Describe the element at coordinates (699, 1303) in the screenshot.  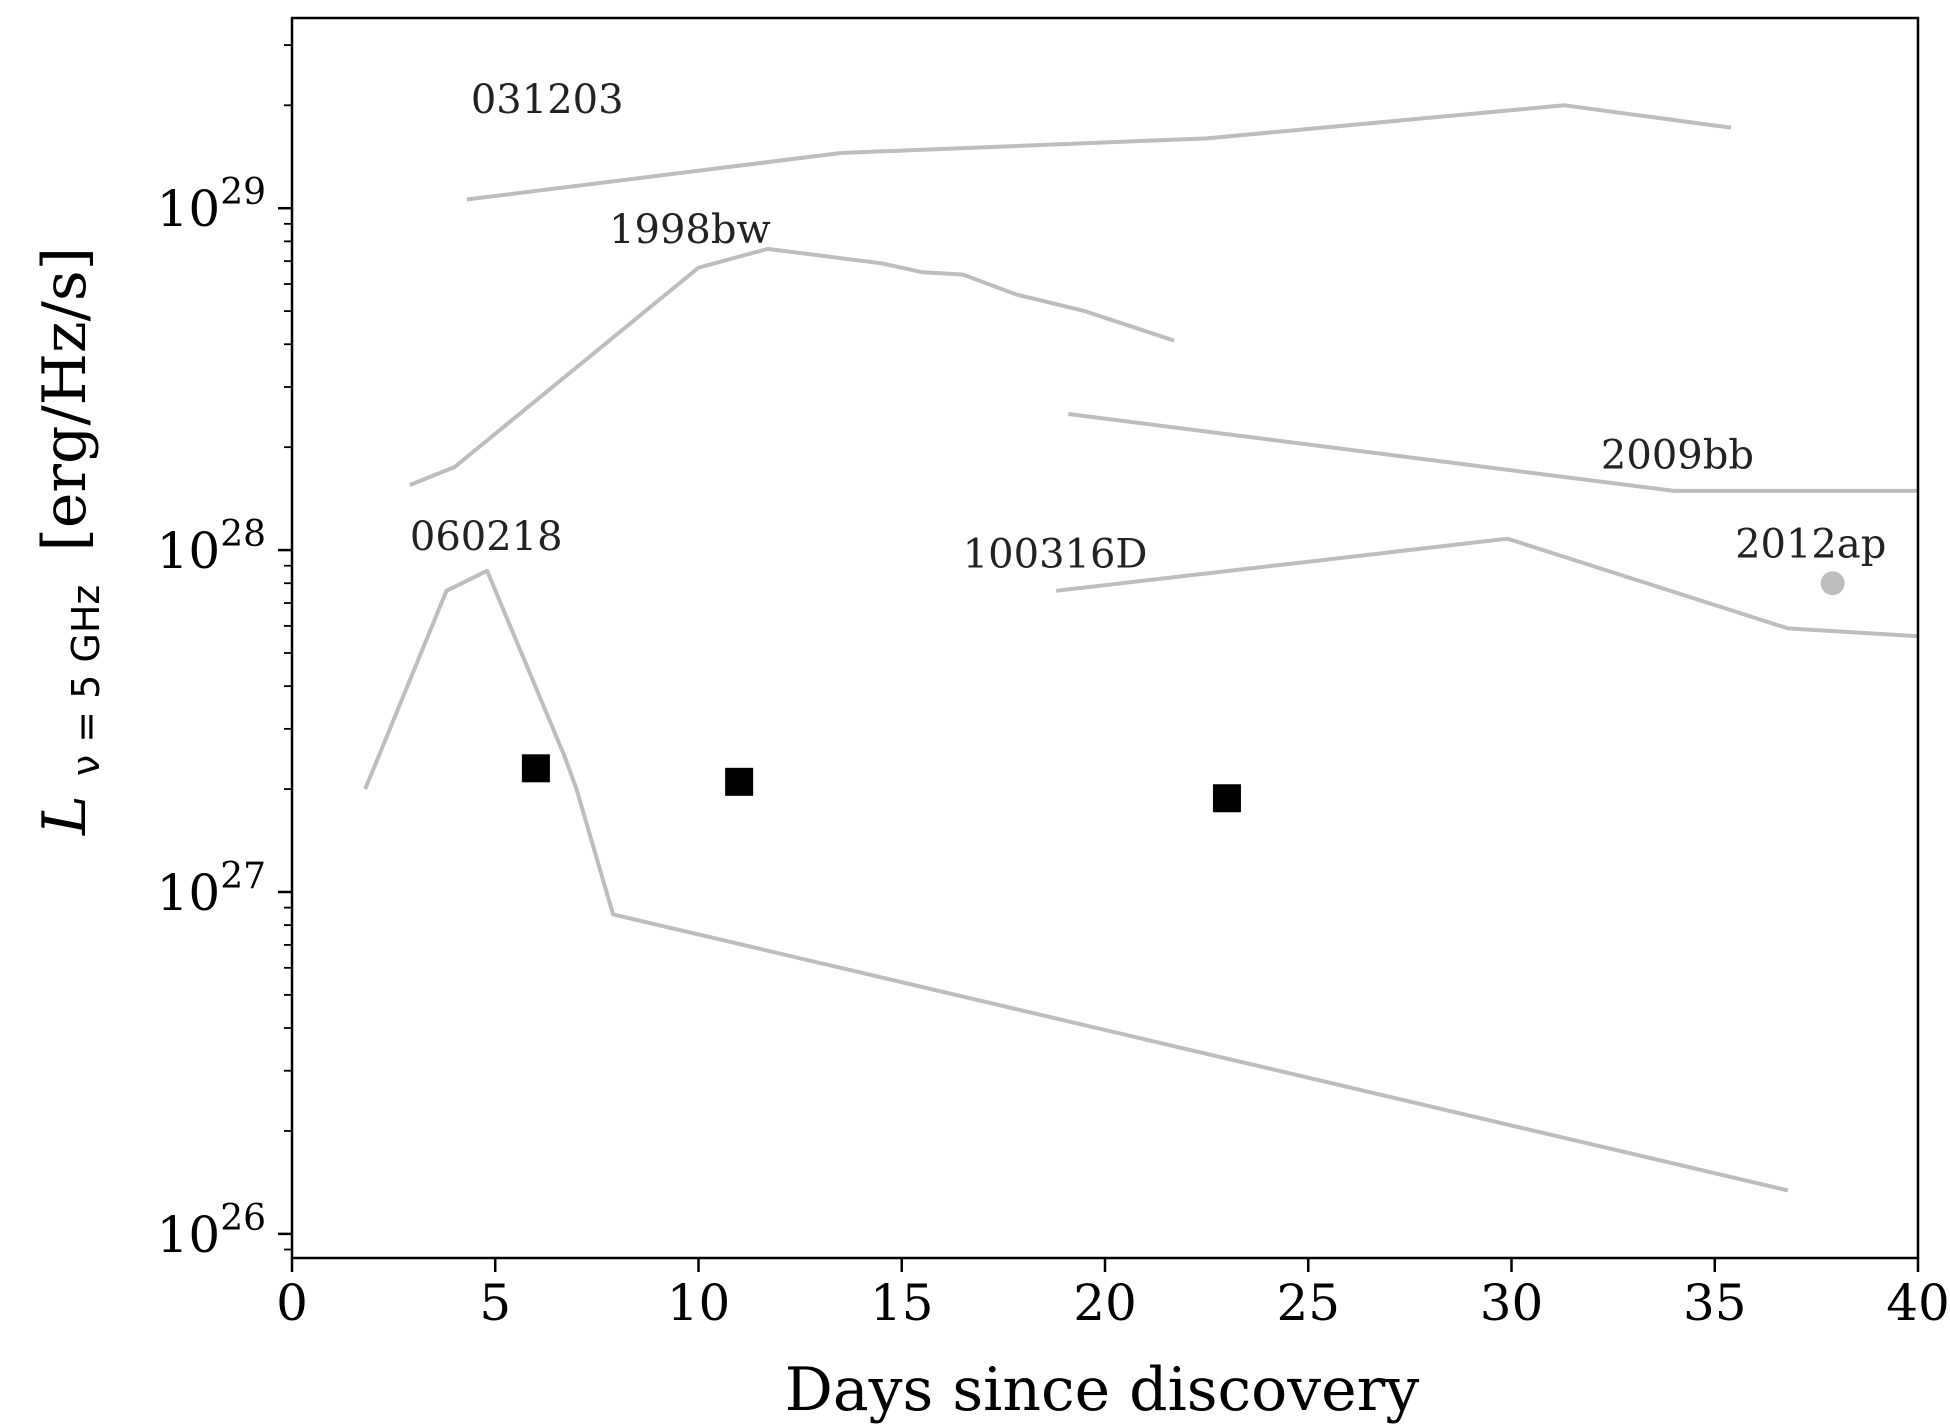
I see `x-tick-label: 10` at that location.